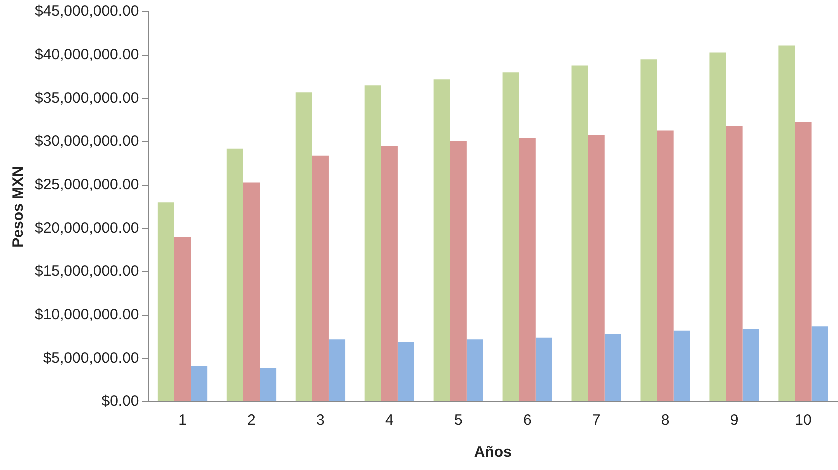 This screenshot has width=838, height=470. Describe the element at coordinates (87, 315) in the screenshot. I see `y-tick-label: $10,000,000.00` at that location.